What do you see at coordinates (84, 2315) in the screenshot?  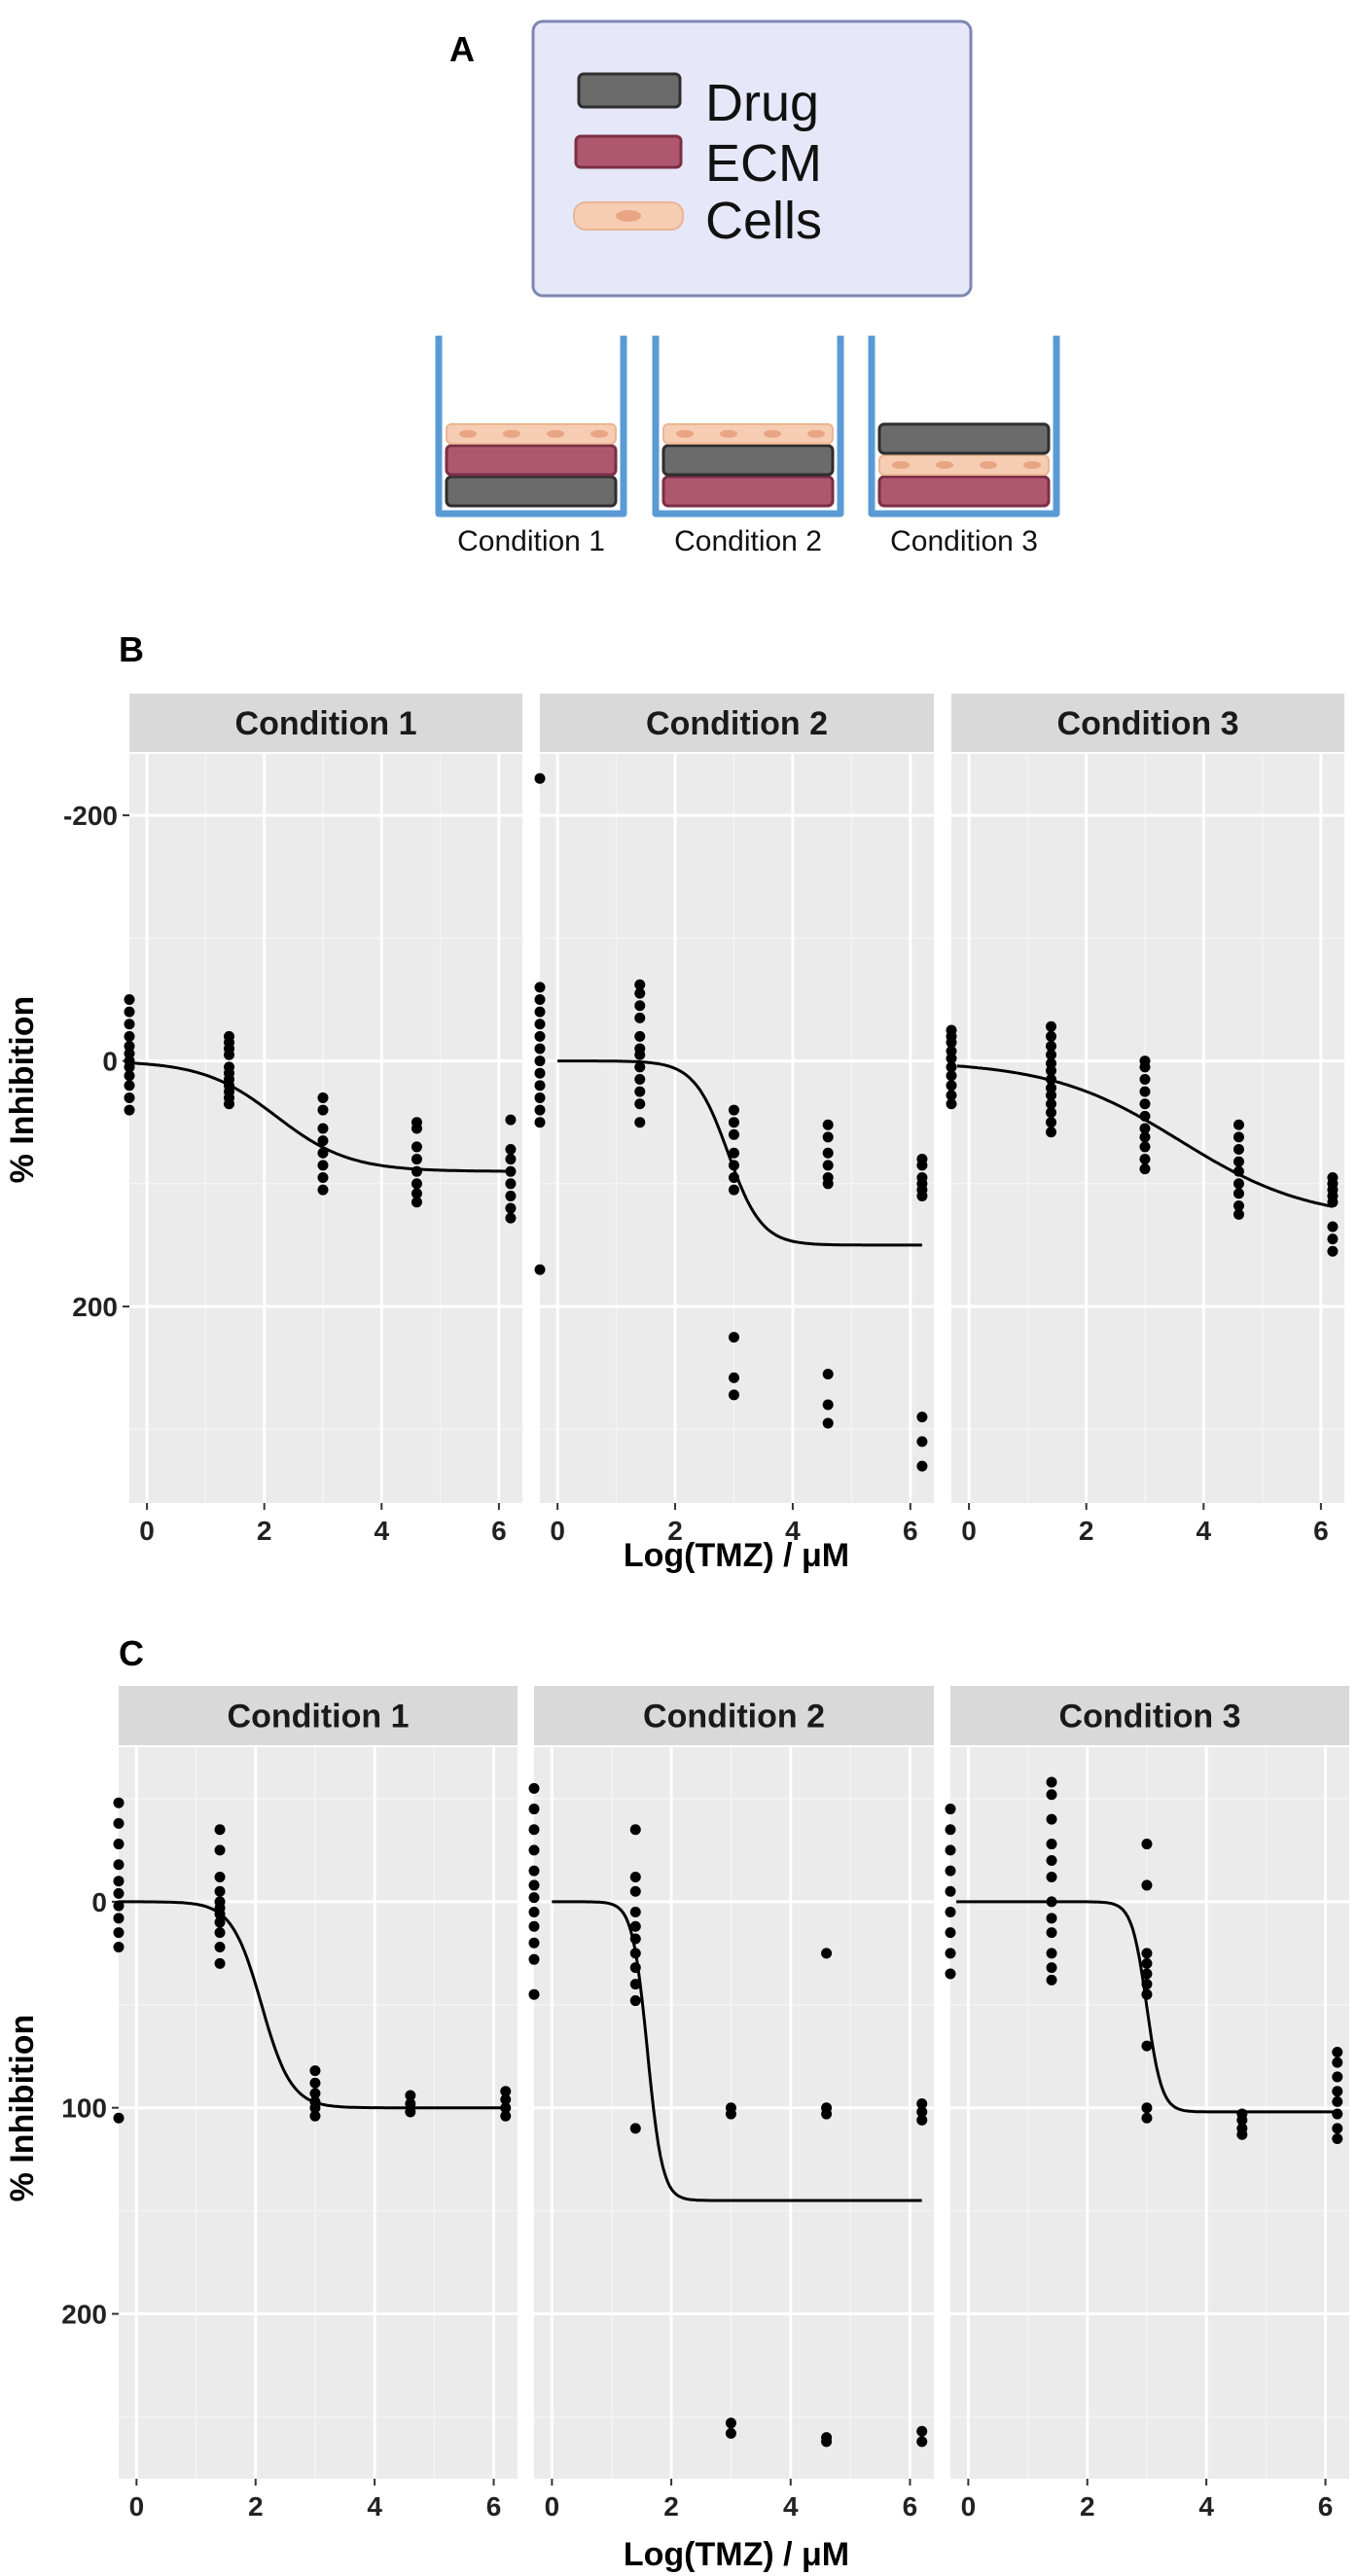 I see `y-tick-label: 200` at bounding box center [84, 2315].